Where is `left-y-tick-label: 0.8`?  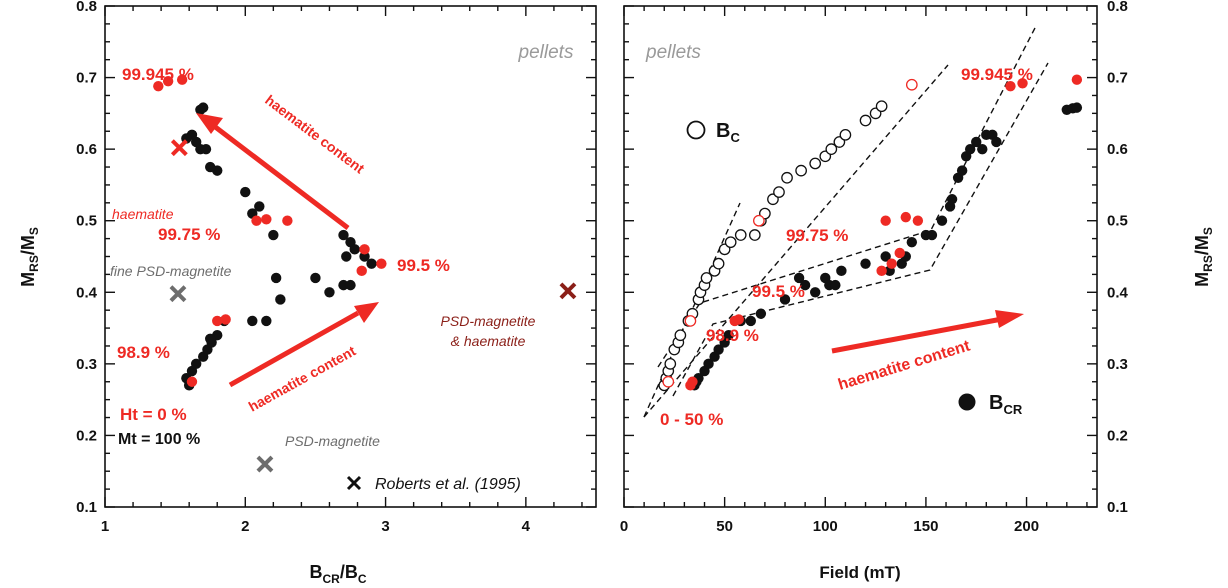
left-y-tick-label: 0.8 is located at coordinates (86, 7).